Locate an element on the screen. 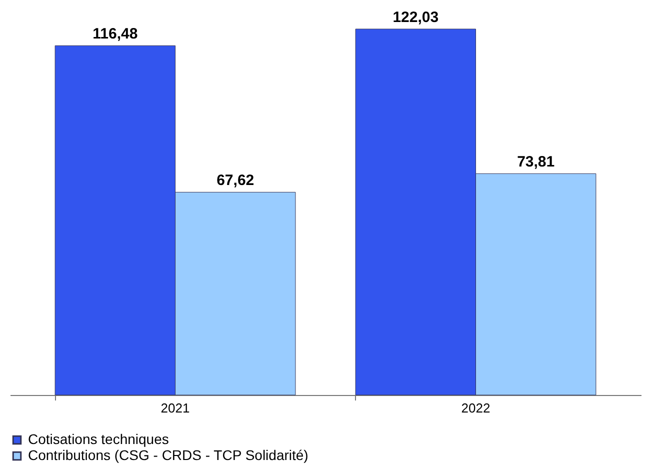  data-label: 116,48 is located at coordinates (115, 34).